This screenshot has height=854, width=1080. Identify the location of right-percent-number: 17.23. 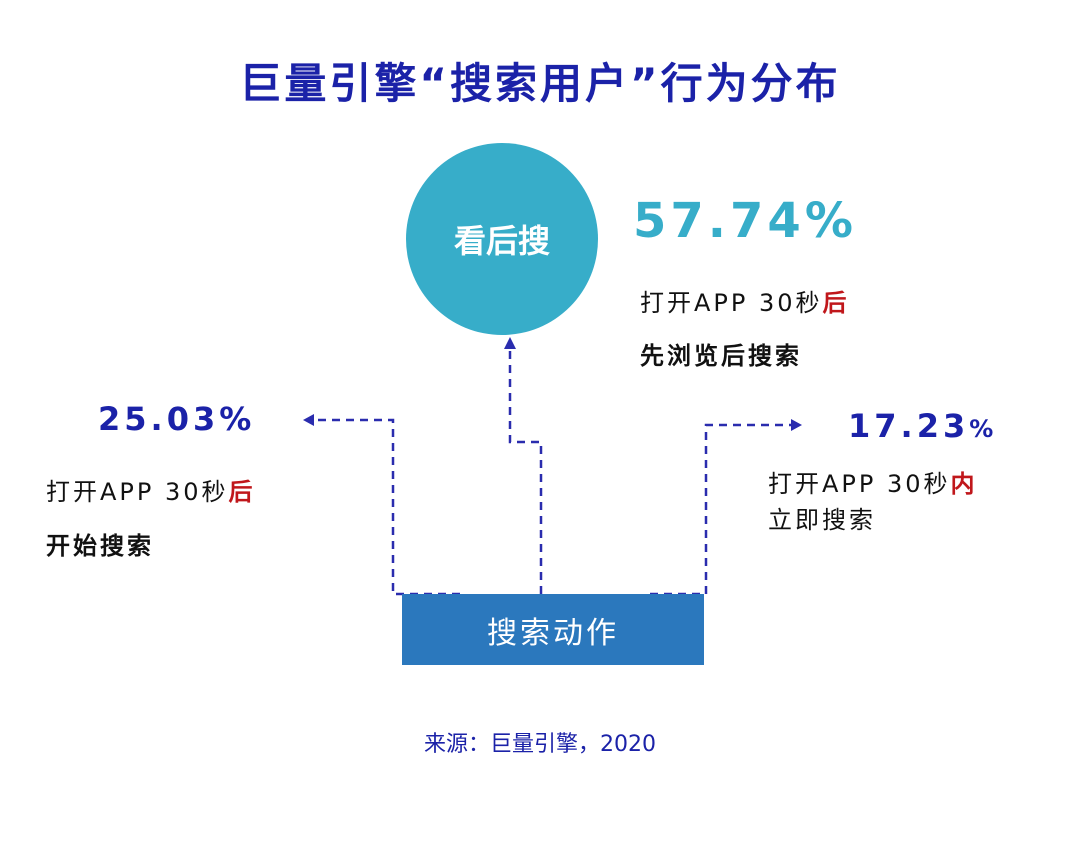
(909, 426).